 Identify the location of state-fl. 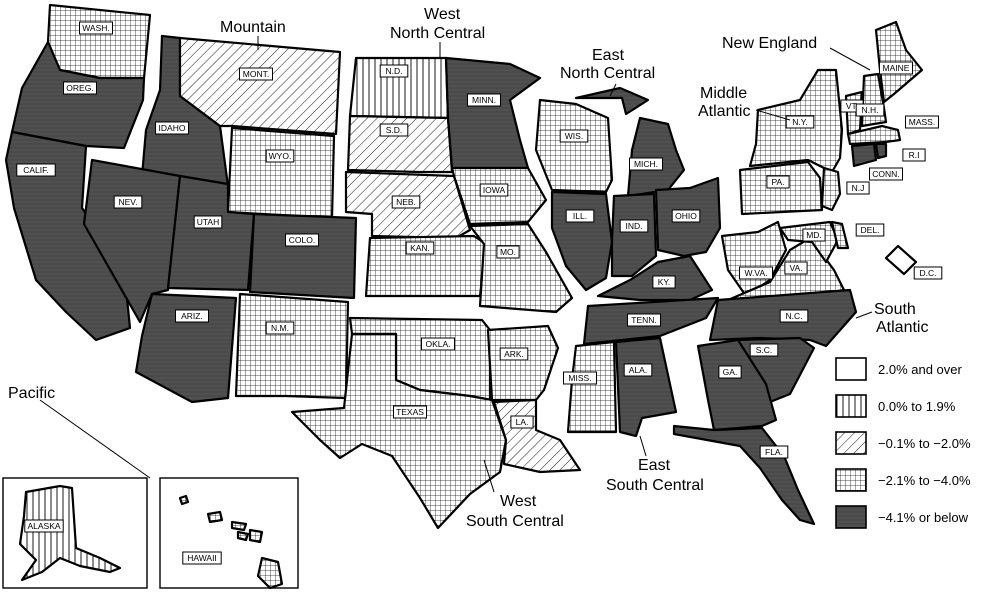
(744, 475).